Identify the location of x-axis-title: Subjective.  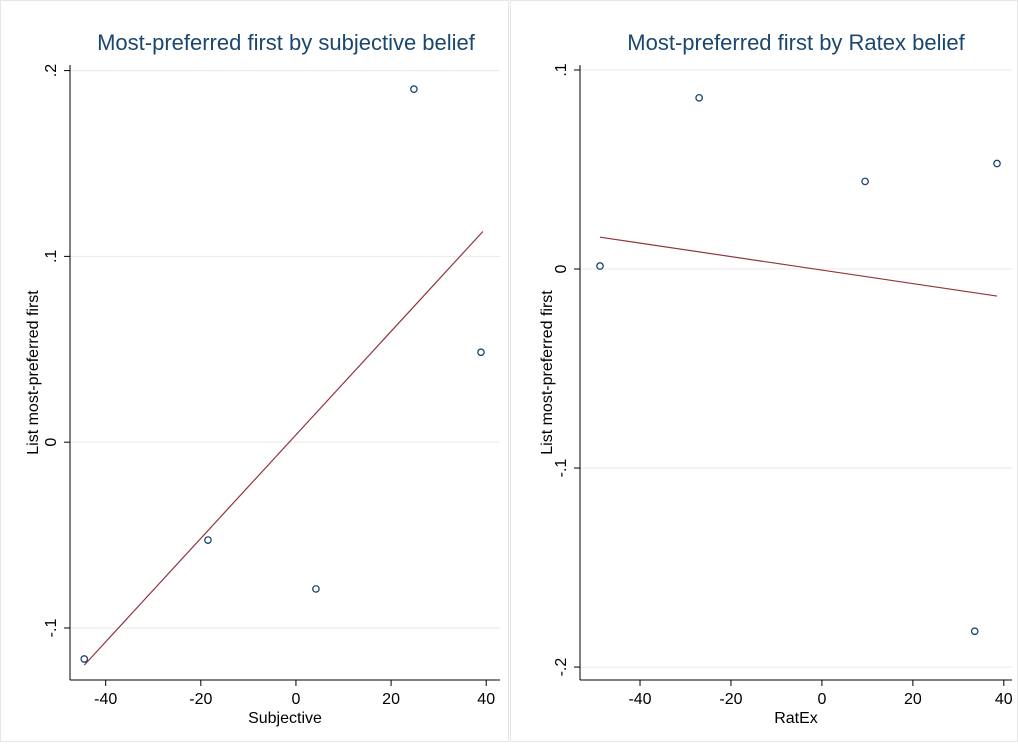
(285, 718).